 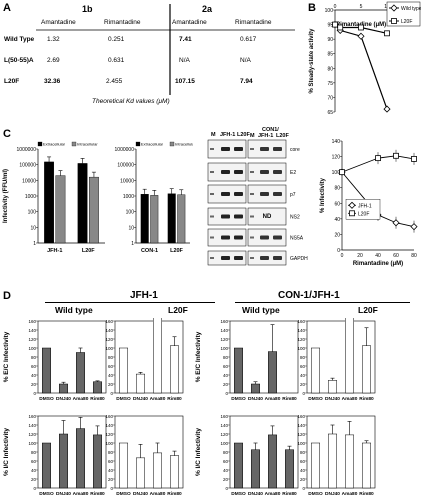 What do you see at coordinates (330, 40) in the screenshot?
I see `y-tick-label: 90` at bounding box center [330, 40].